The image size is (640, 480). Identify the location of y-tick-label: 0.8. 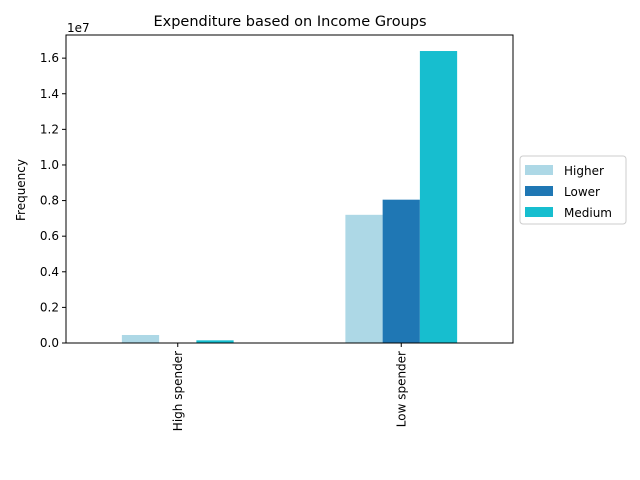
(49, 201).